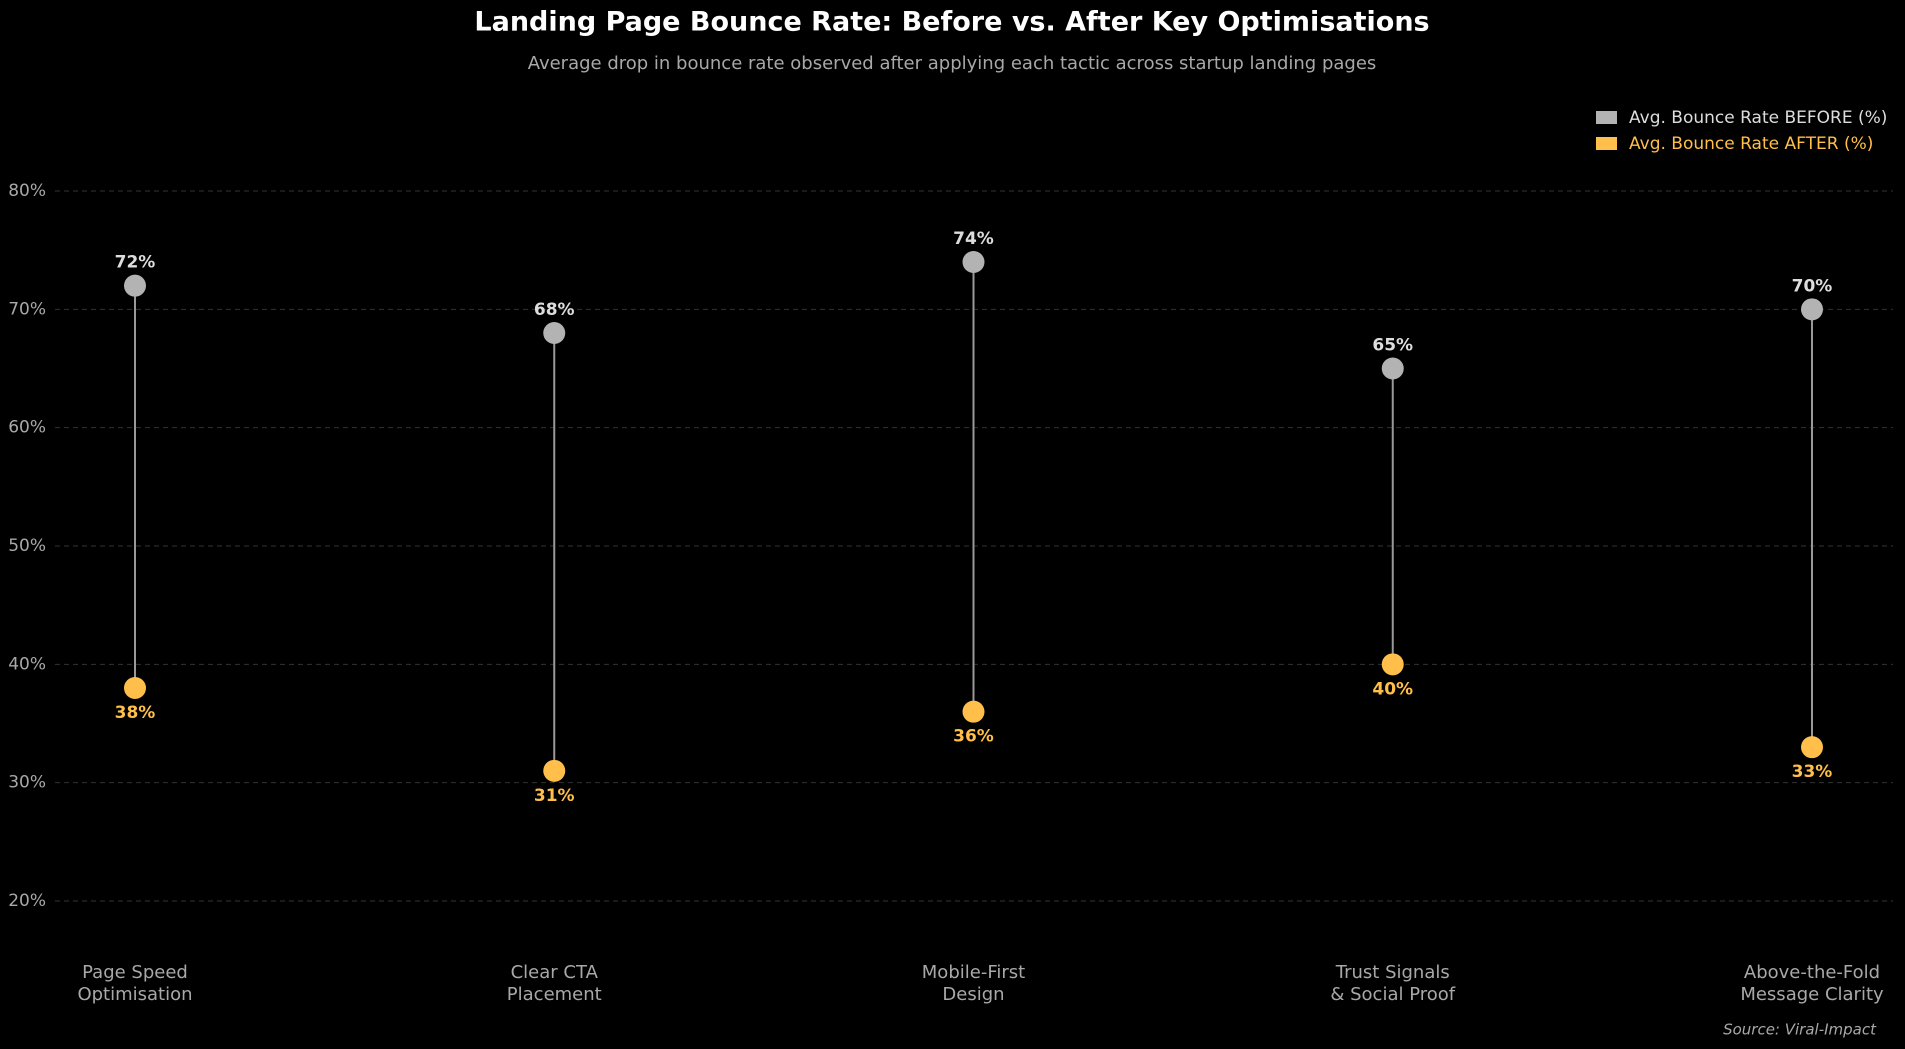  Describe the element at coordinates (1812, 772) in the screenshot. I see `value-label: 33%` at that location.